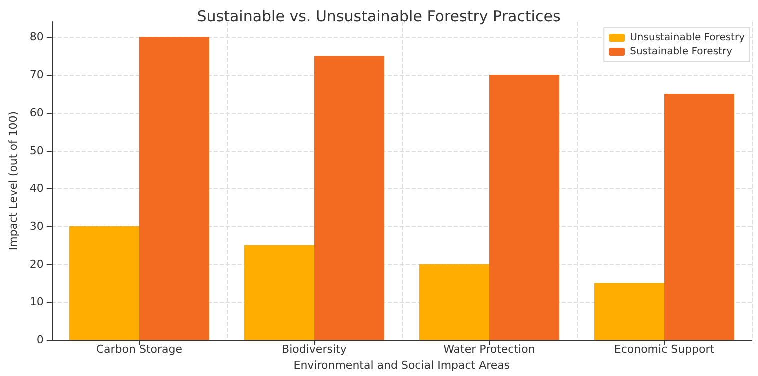 The image size is (758, 376). Describe the element at coordinates (13, 181) in the screenshot. I see `y-axis-title: Impact Level (out of 100)` at that location.